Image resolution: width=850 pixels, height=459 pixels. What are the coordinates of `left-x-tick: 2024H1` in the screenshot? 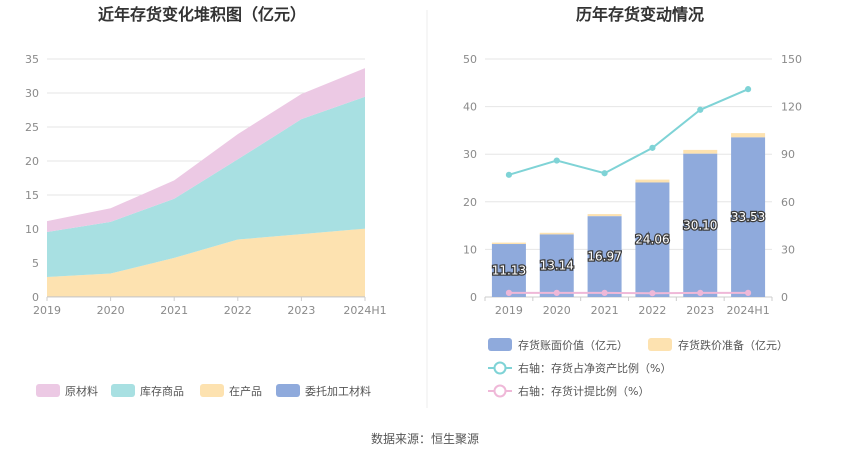 It's located at (364, 310).